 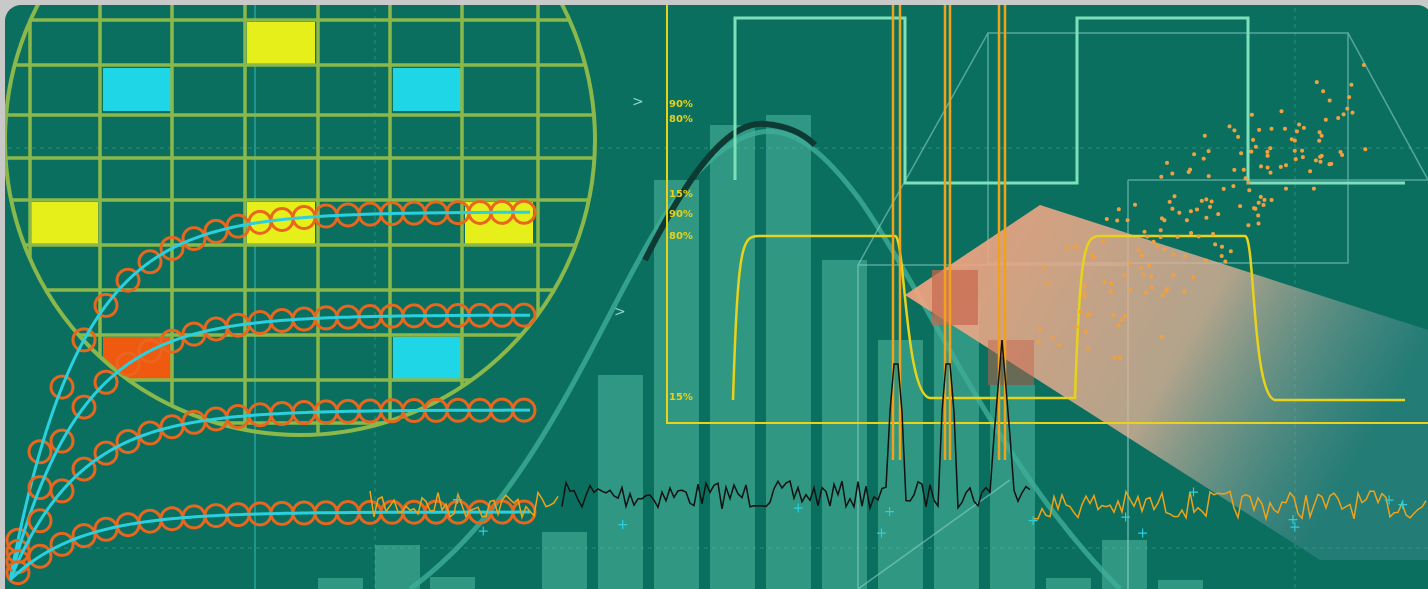 What do you see at coordinates (464, 505) in the screenshot?
I see `noise-line` at bounding box center [464, 505].